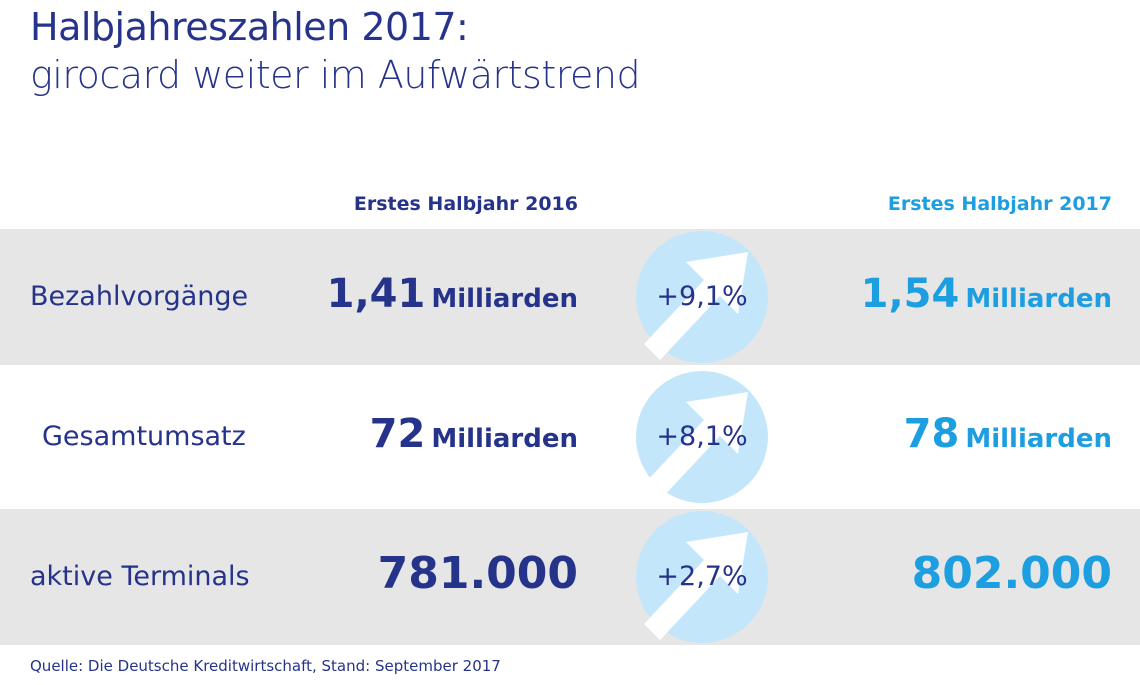 This screenshot has width=1140, height=685. Describe the element at coordinates (249, 27) in the screenshot. I see `page-title-line1: Halbjahreszahlen 2017:` at that location.